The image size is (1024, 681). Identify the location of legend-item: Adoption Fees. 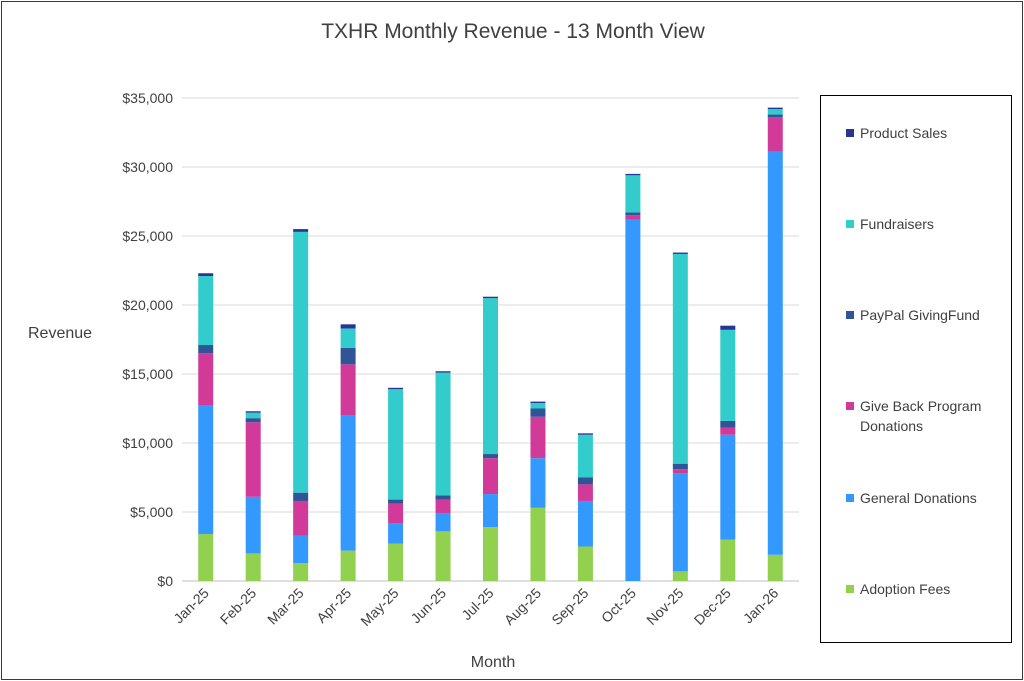
(926, 589).